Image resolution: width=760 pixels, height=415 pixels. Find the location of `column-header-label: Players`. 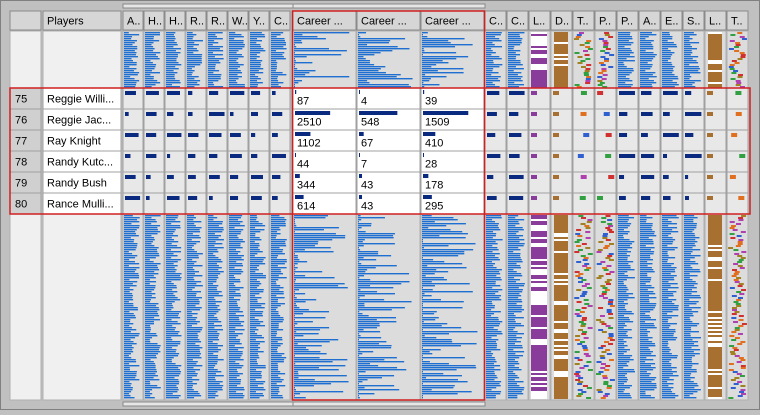

column-header-label: Players is located at coordinates (65, 21).